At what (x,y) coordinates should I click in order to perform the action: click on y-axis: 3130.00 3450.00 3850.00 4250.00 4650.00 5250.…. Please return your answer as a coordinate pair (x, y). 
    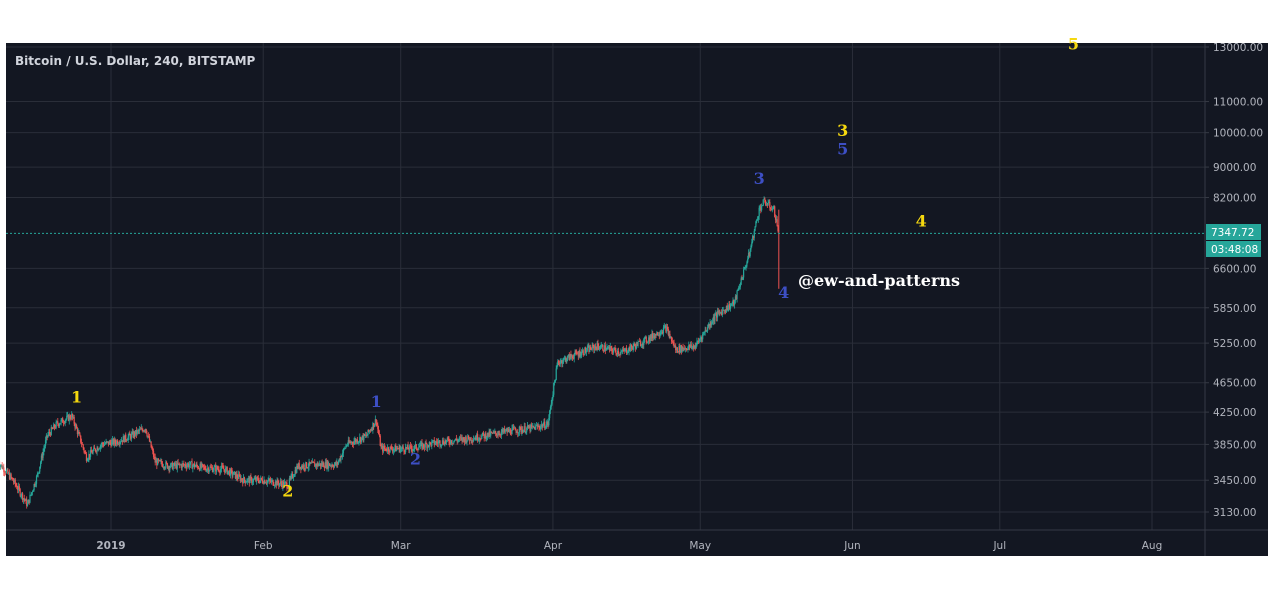
    Looking at the image, I should click on (1234, 280).